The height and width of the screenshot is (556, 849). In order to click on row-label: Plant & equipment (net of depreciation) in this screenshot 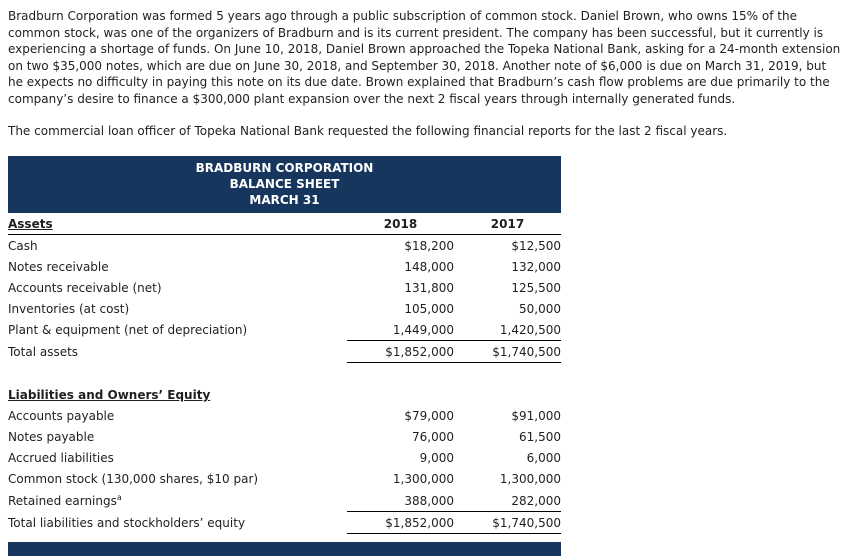, I will do `click(128, 330)`.